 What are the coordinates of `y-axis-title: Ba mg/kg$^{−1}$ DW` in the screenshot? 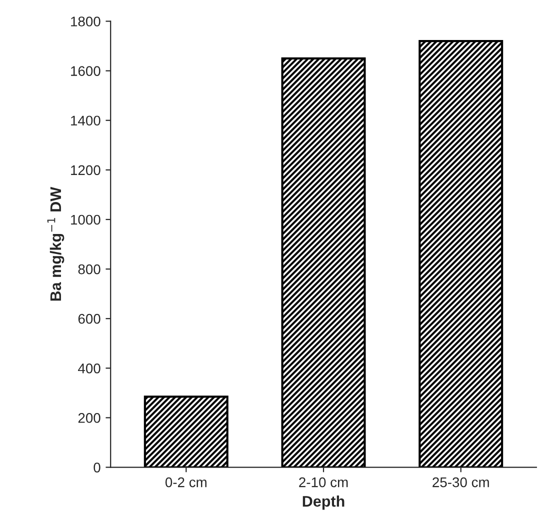 It's located at (55, 243).